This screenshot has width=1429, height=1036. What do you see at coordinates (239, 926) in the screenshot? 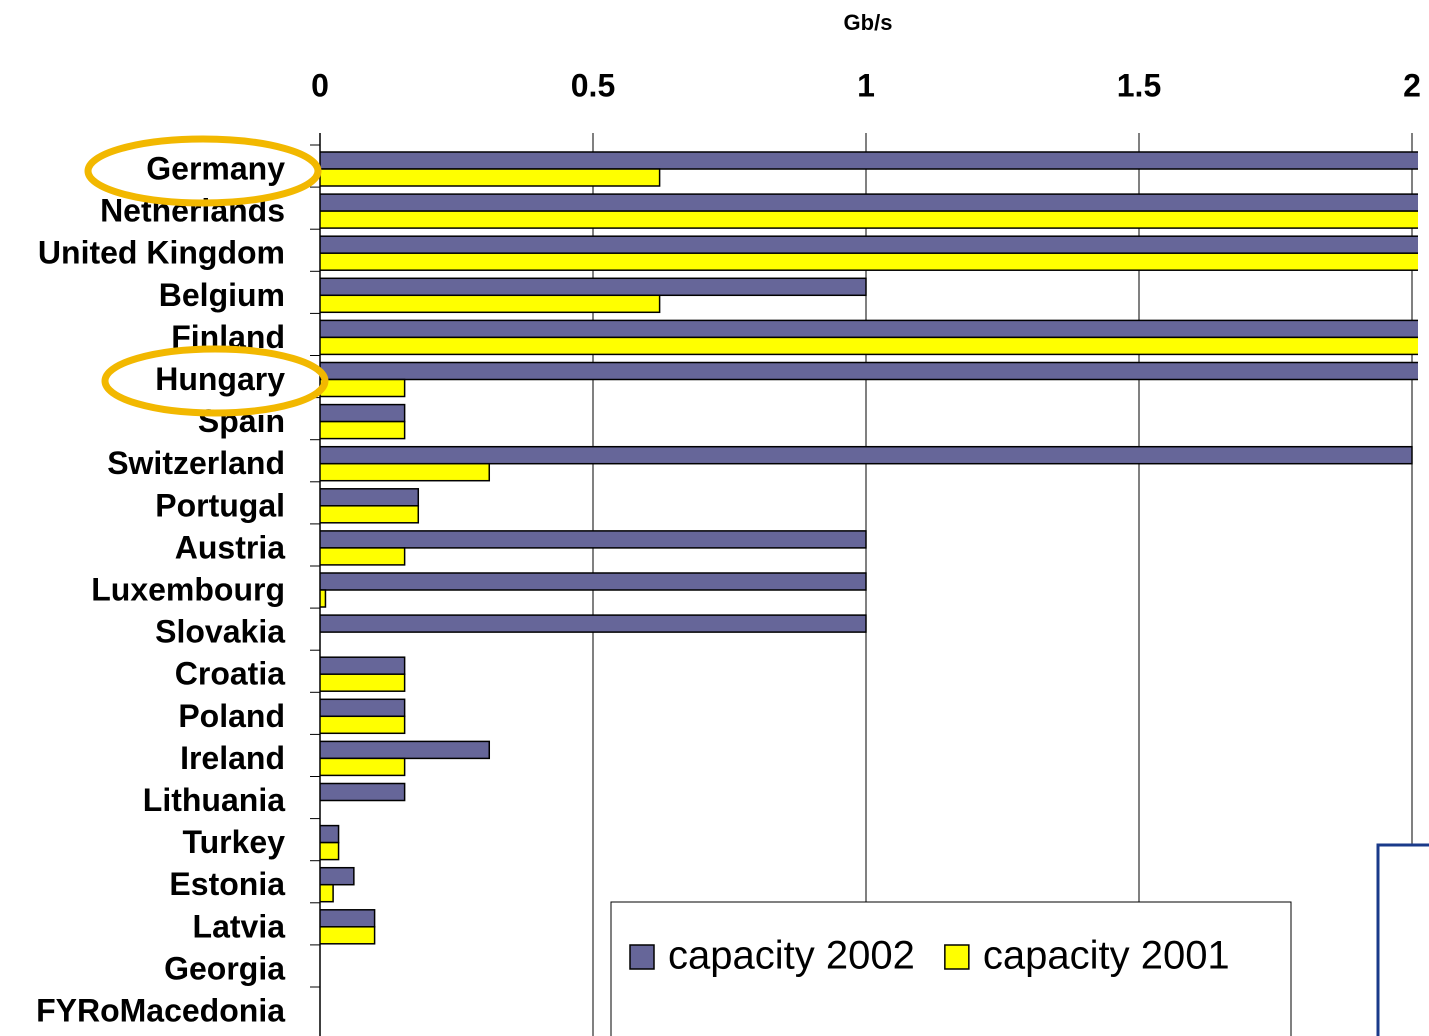
I see `category-label: Latvia` at bounding box center [239, 926].